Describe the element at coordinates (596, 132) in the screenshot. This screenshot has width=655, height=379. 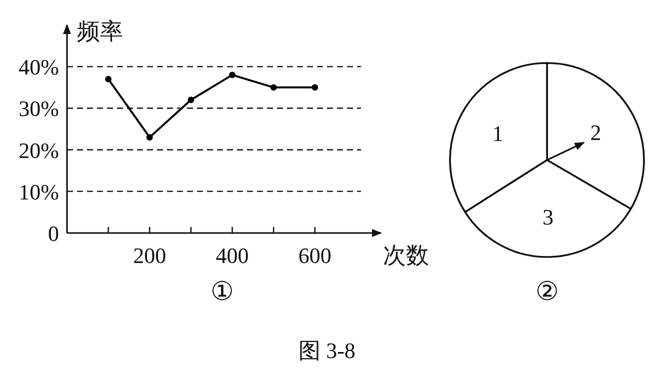
I see `slice-label: 2` at that location.